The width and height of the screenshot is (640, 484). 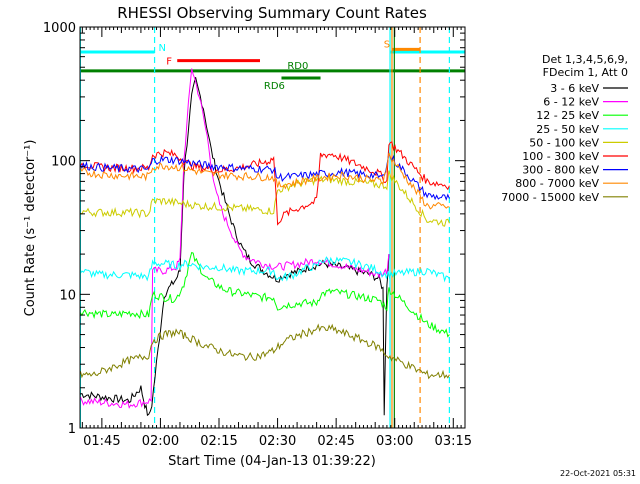 I want to click on legend-label: 7000 - 15000 keV, so click(x=550, y=197).